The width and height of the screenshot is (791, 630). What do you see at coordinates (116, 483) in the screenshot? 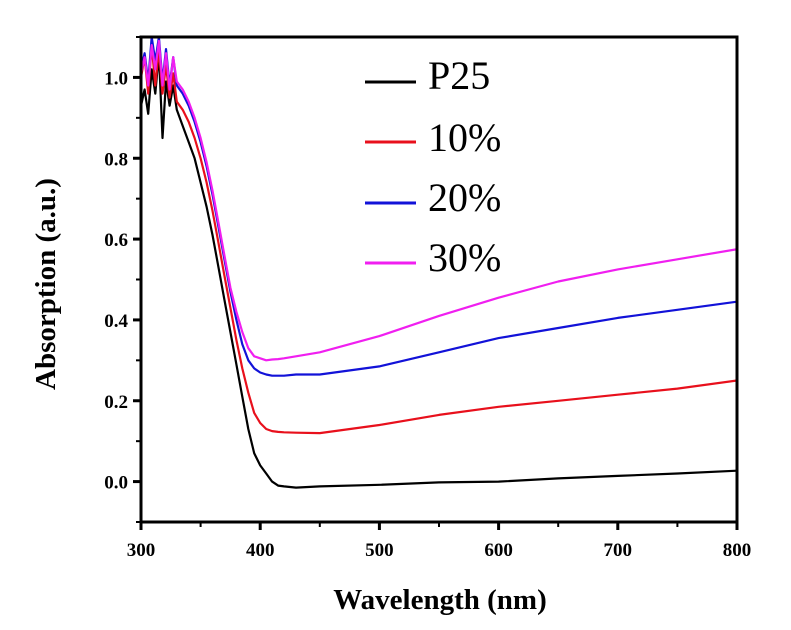
I see `y-tick-label: 0.0` at bounding box center [116, 483].